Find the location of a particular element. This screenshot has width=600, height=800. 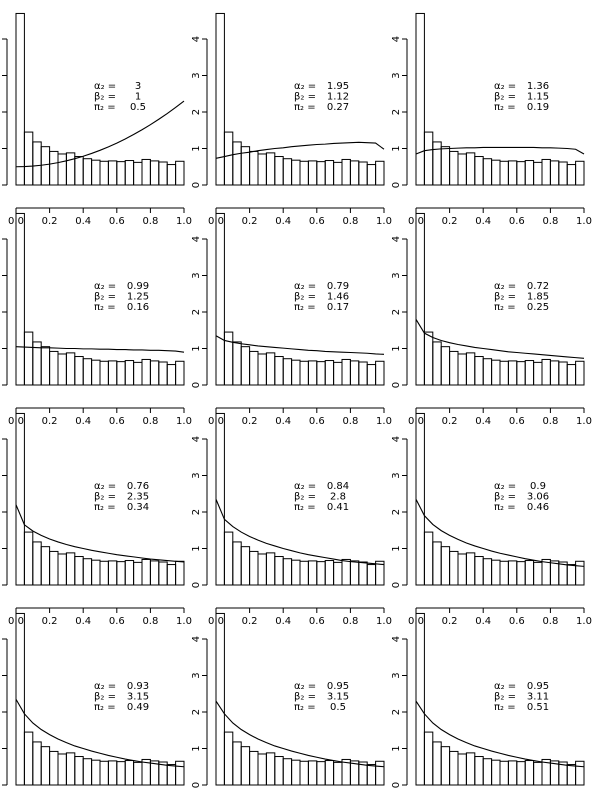

param-value-label: 0.93 is located at coordinates (138, 686).